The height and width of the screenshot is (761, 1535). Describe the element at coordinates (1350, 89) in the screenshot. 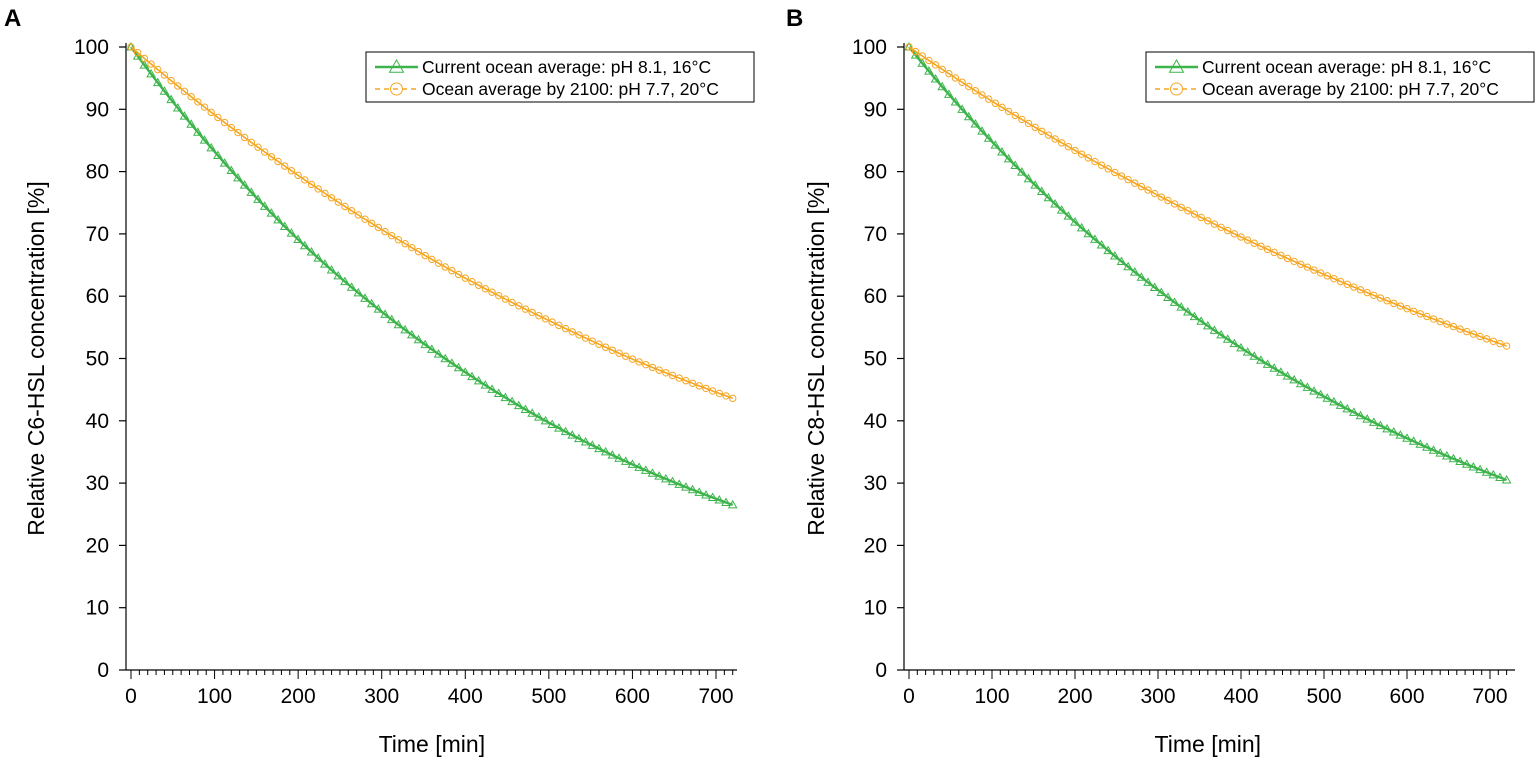

I see `legend-label: Ocean average by 2100: pH 7.7, 20°C` at that location.